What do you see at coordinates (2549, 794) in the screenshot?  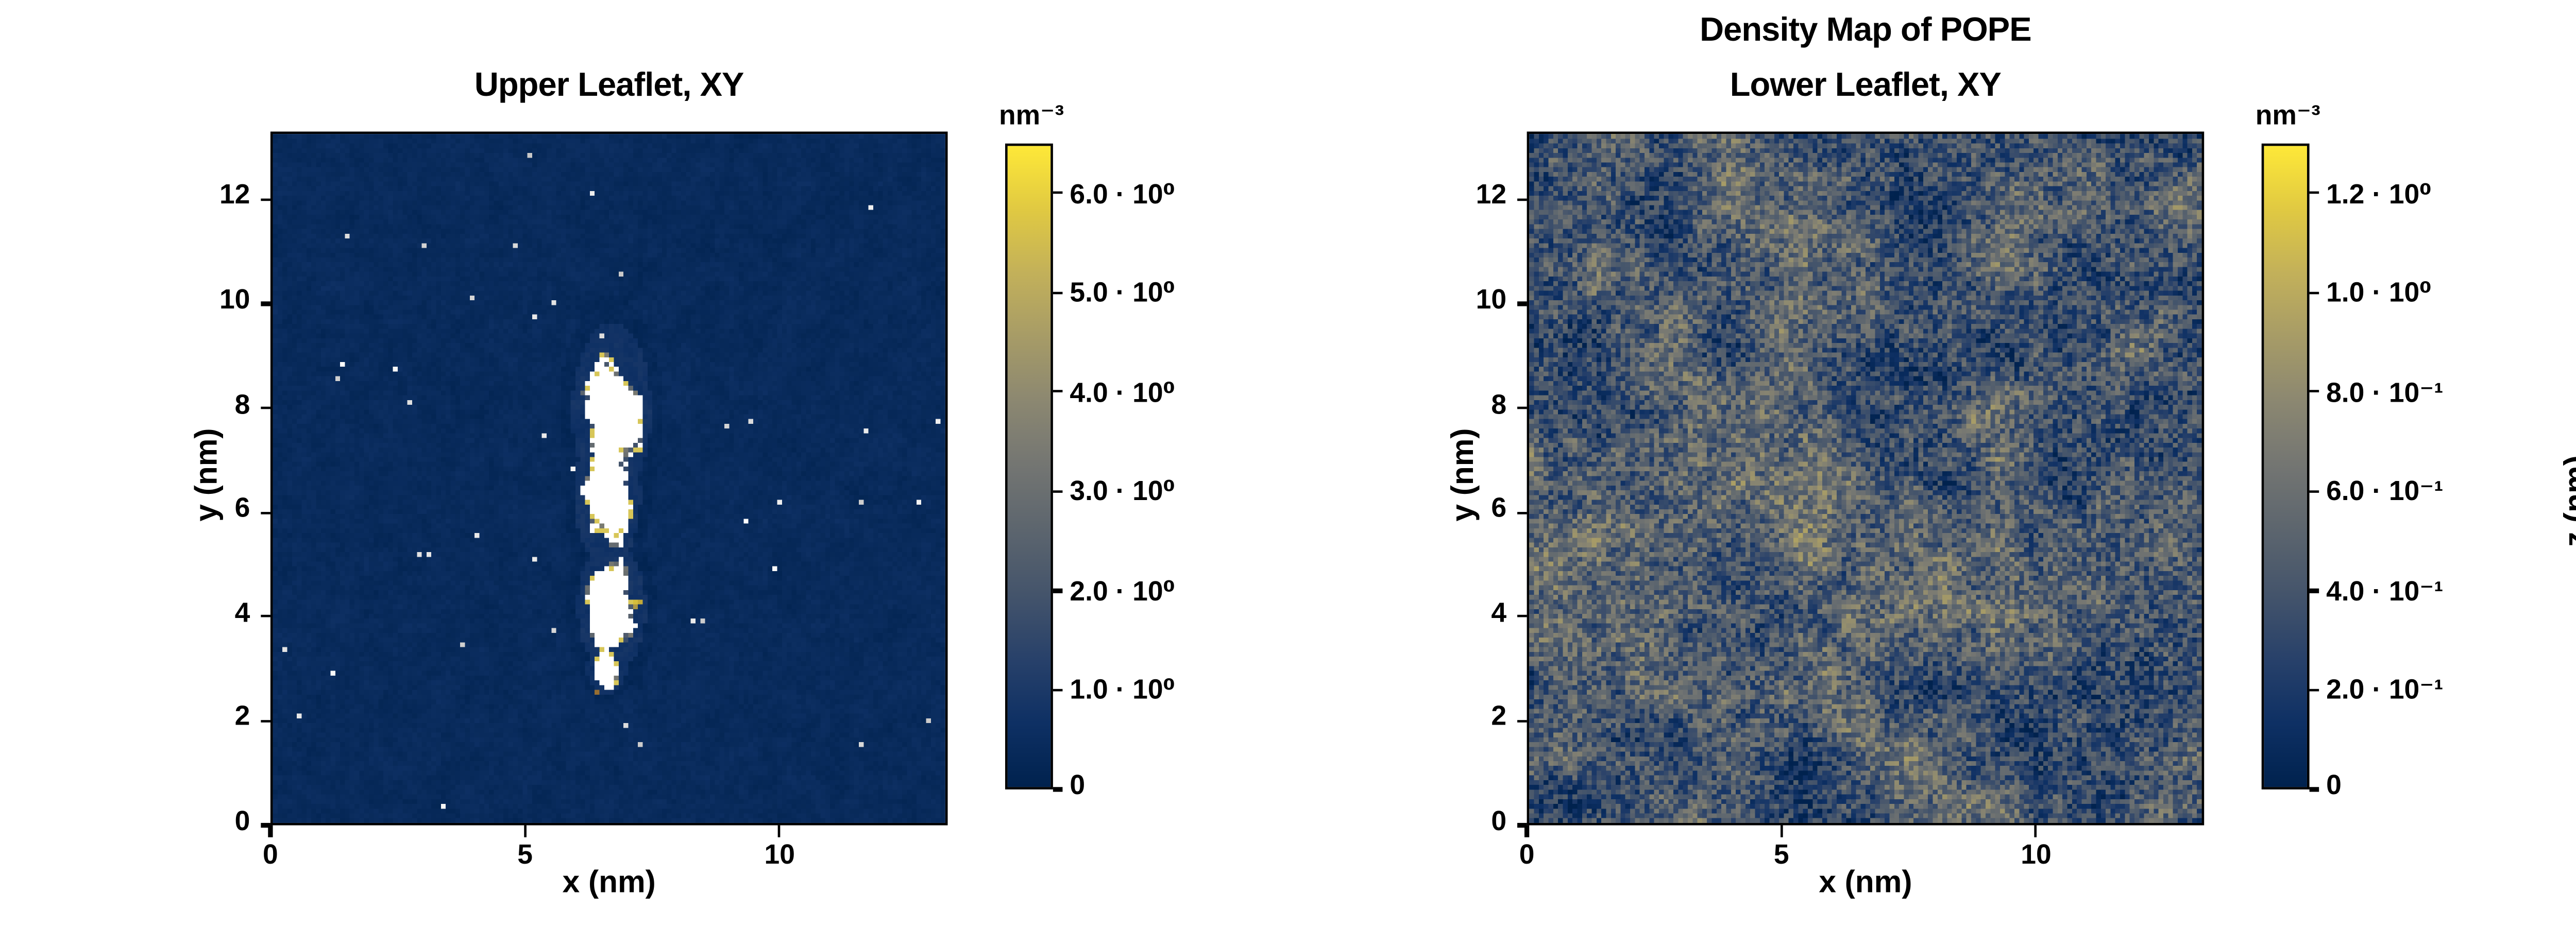 I see `y-tick-label: −4` at bounding box center [2549, 794].